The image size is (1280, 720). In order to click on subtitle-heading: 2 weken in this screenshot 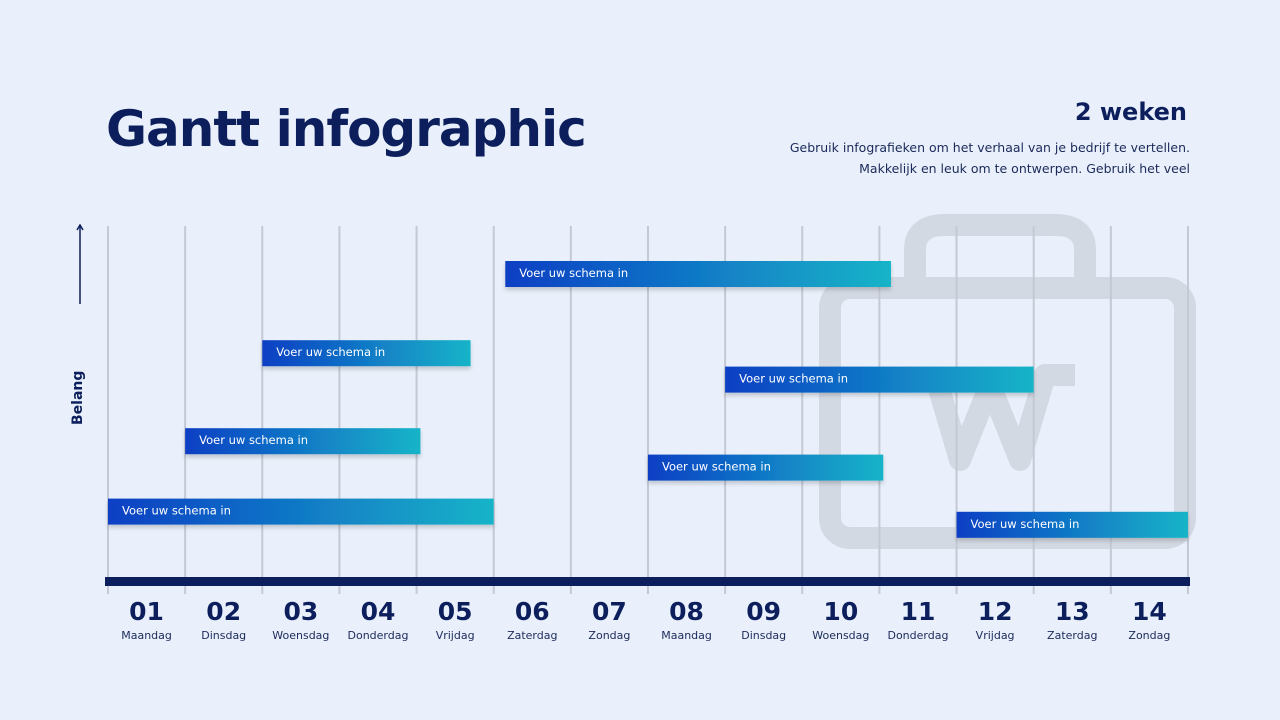, I will do `click(1130, 112)`.